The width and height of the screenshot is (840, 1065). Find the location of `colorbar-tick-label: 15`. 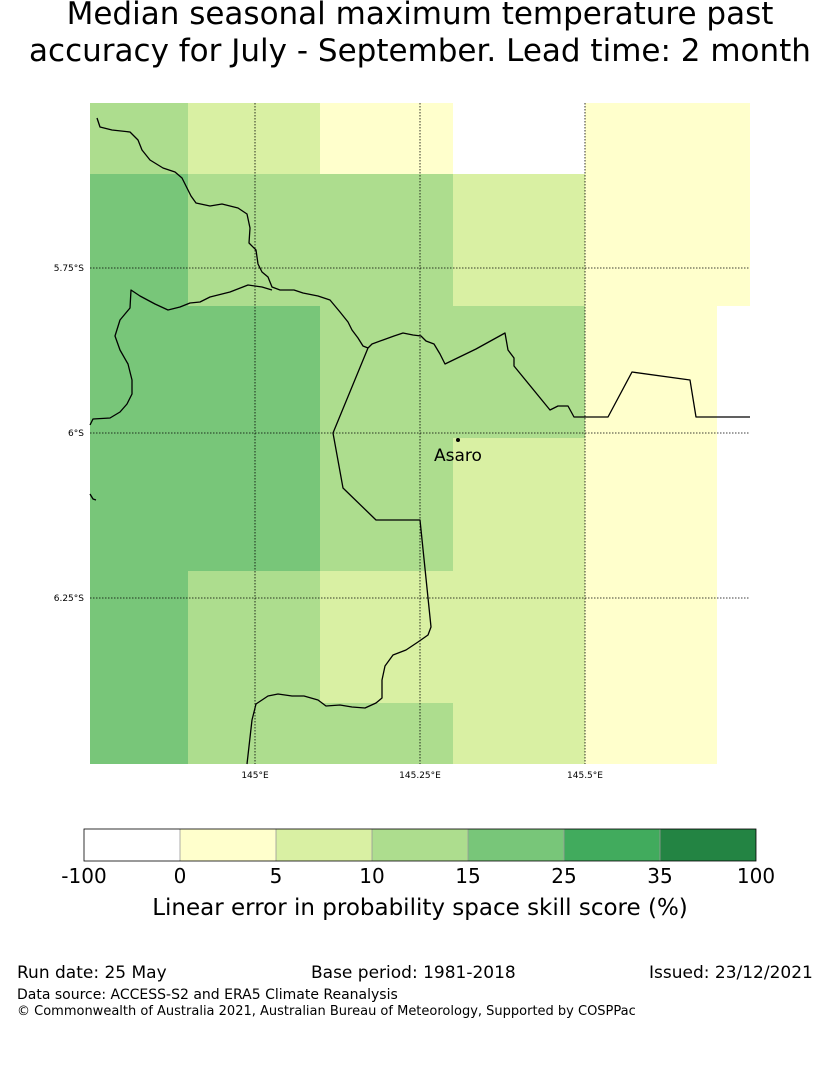

colorbar-tick-label: 15 is located at coordinates (468, 876).